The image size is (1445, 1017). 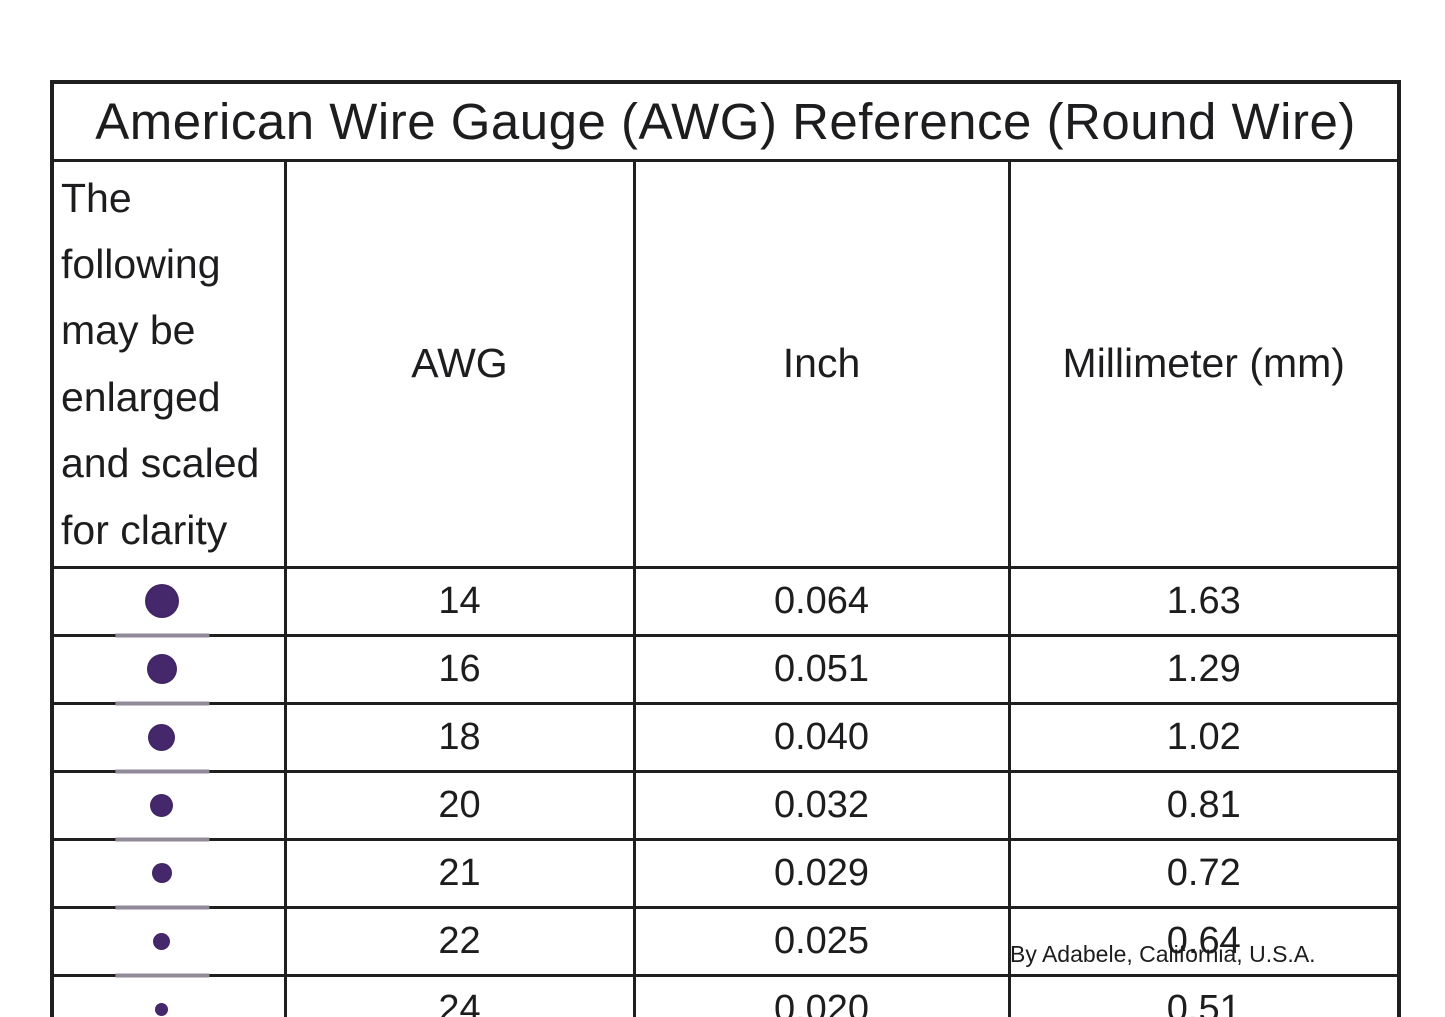 What do you see at coordinates (1204, 805) in the screenshot?
I see `mm-value: 0.81` at bounding box center [1204, 805].